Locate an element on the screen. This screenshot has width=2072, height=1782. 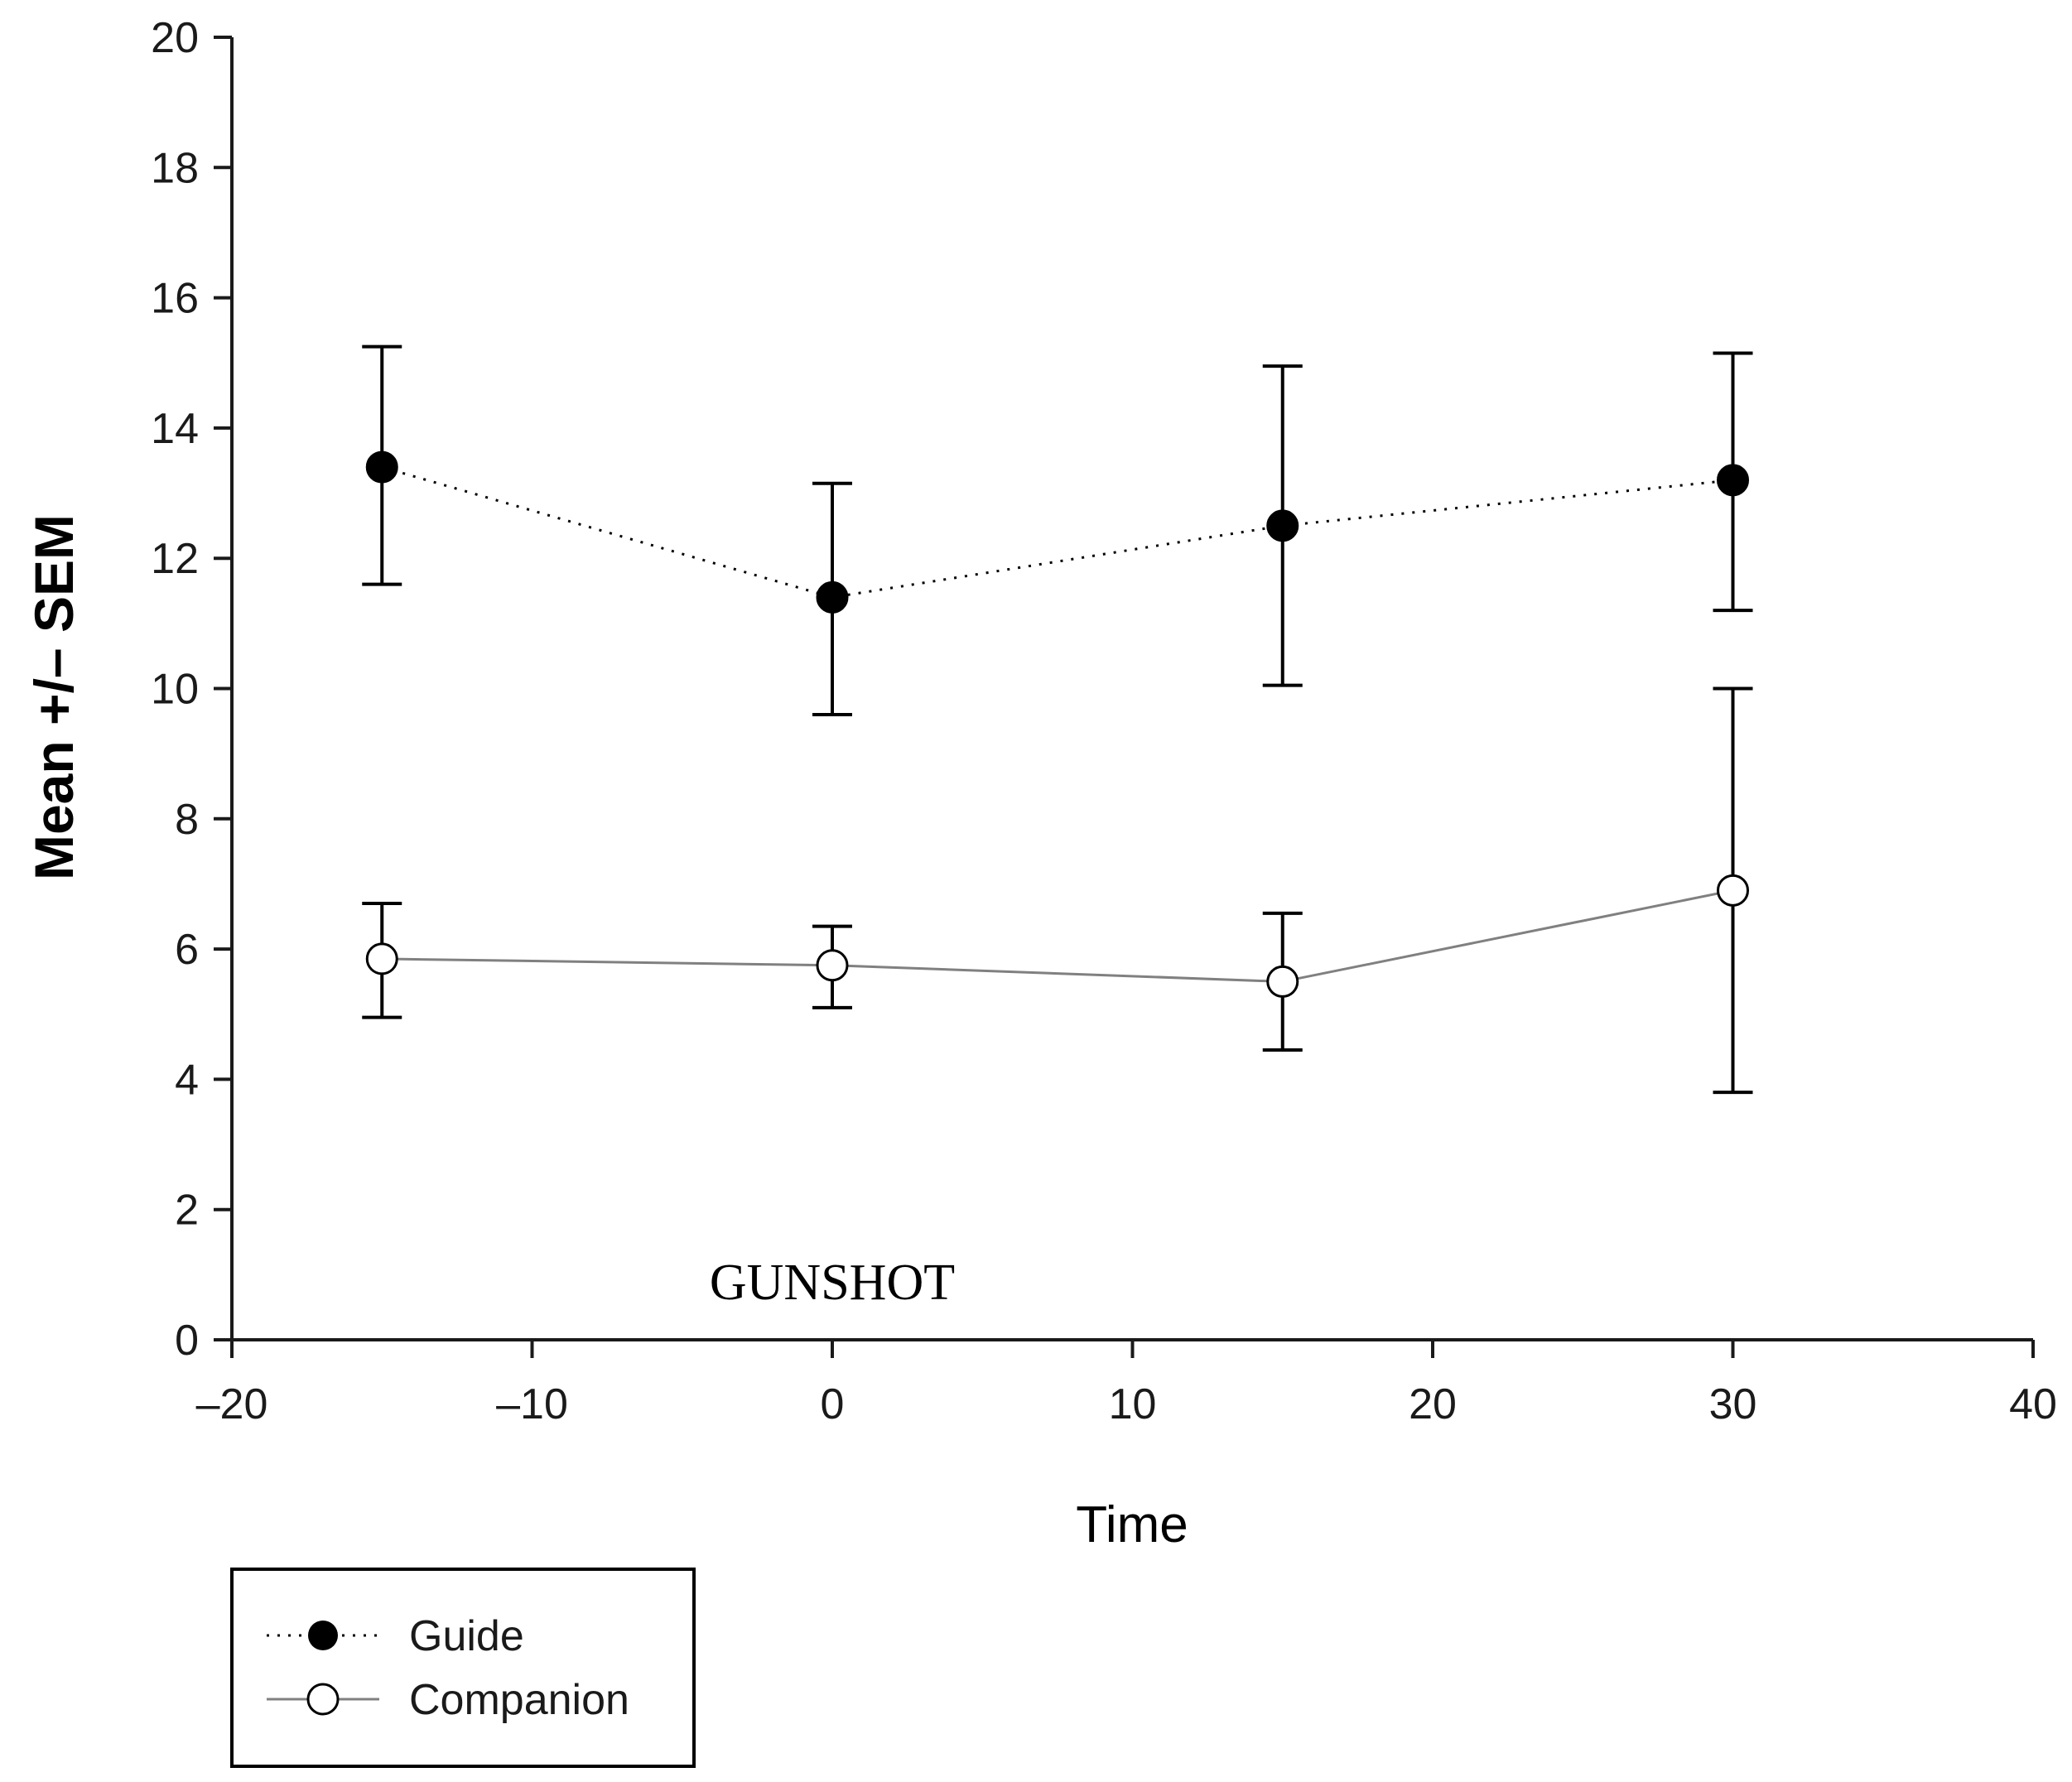
y-tick-label: 18 is located at coordinates (175, 168).